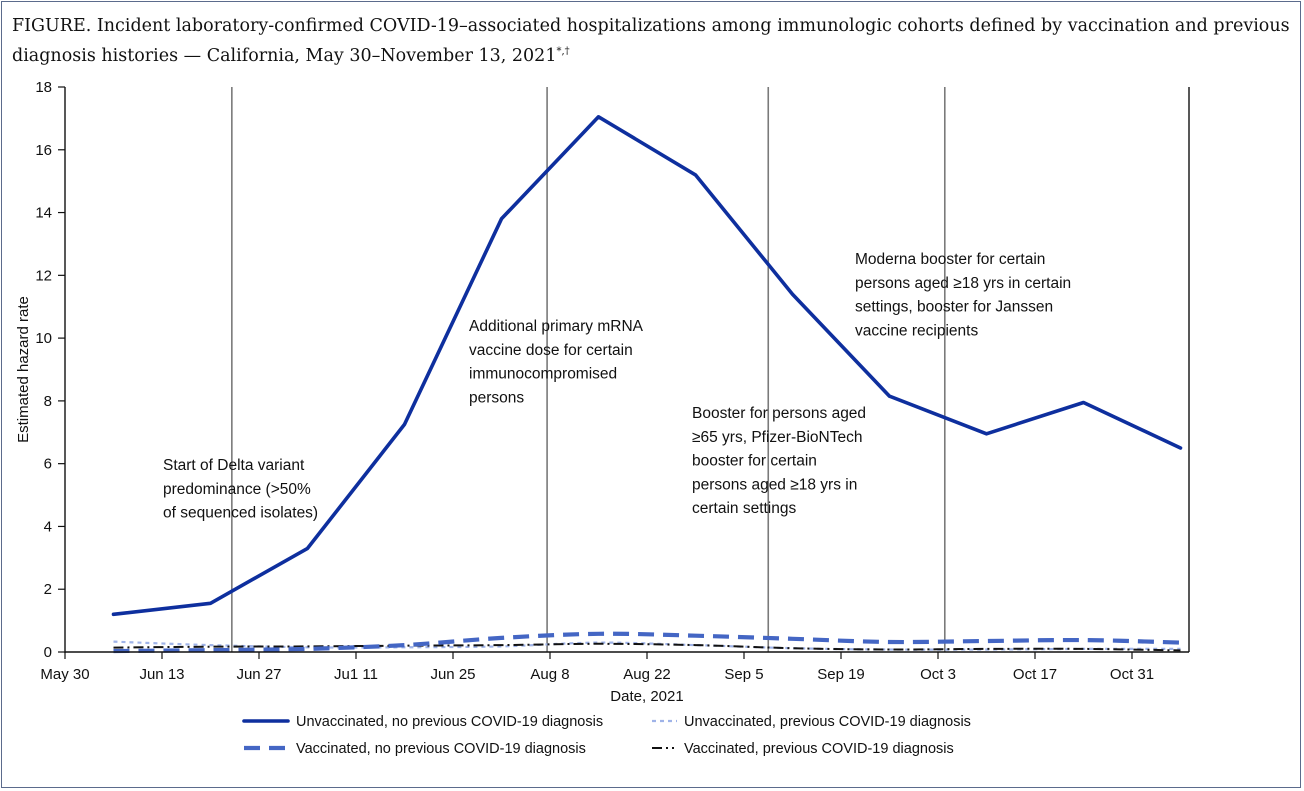 This screenshot has height=791, width=1304. What do you see at coordinates (43, 87) in the screenshot?
I see `y-tick-label: 18` at bounding box center [43, 87].